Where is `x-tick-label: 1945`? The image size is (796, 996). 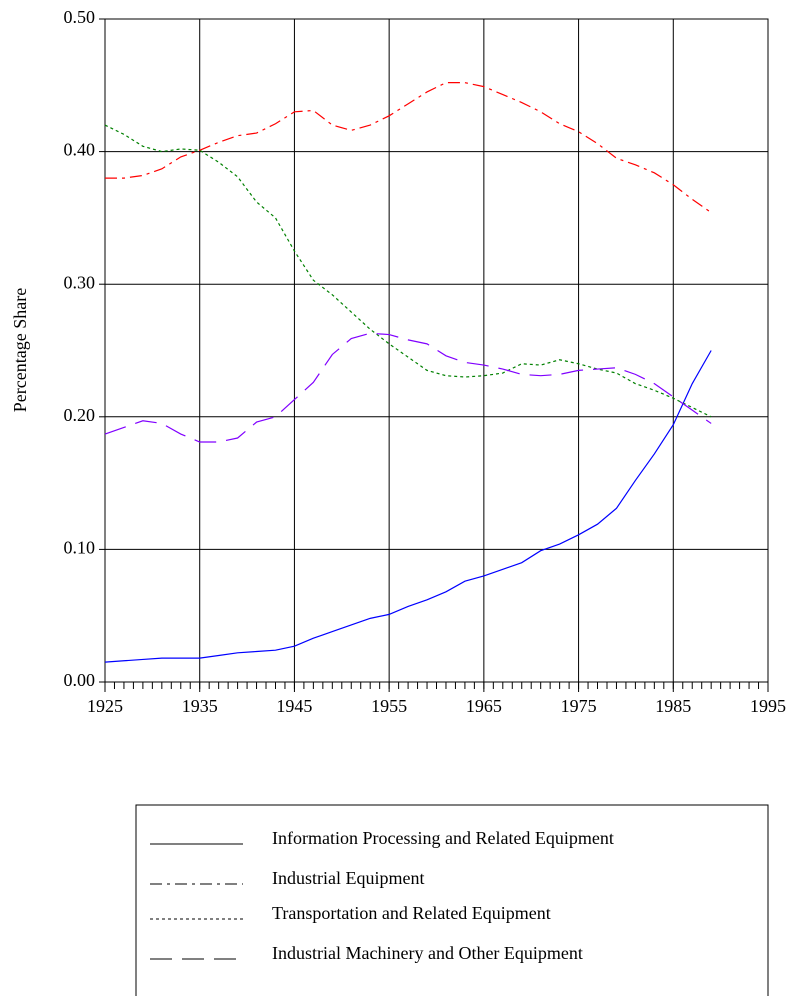
x-tick-label: 1945 is located at coordinates (294, 706).